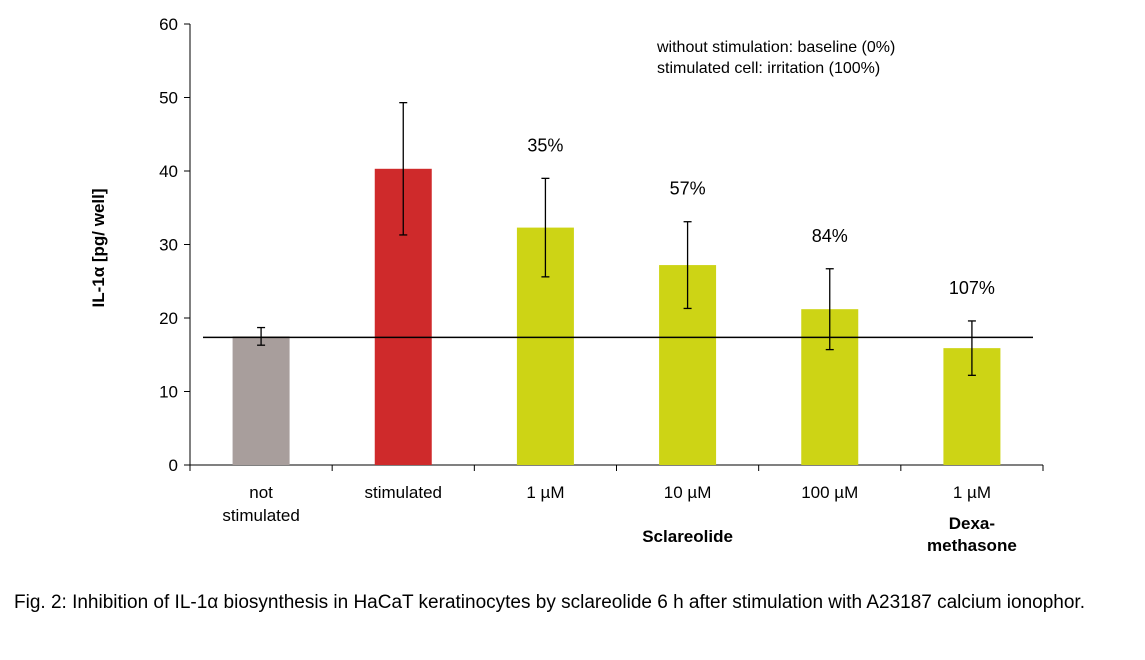 The width and height of the screenshot is (1145, 660). Describe the element at coordinates (688, 189) in the screenshot. I see `percent-label: 57%` at that location.